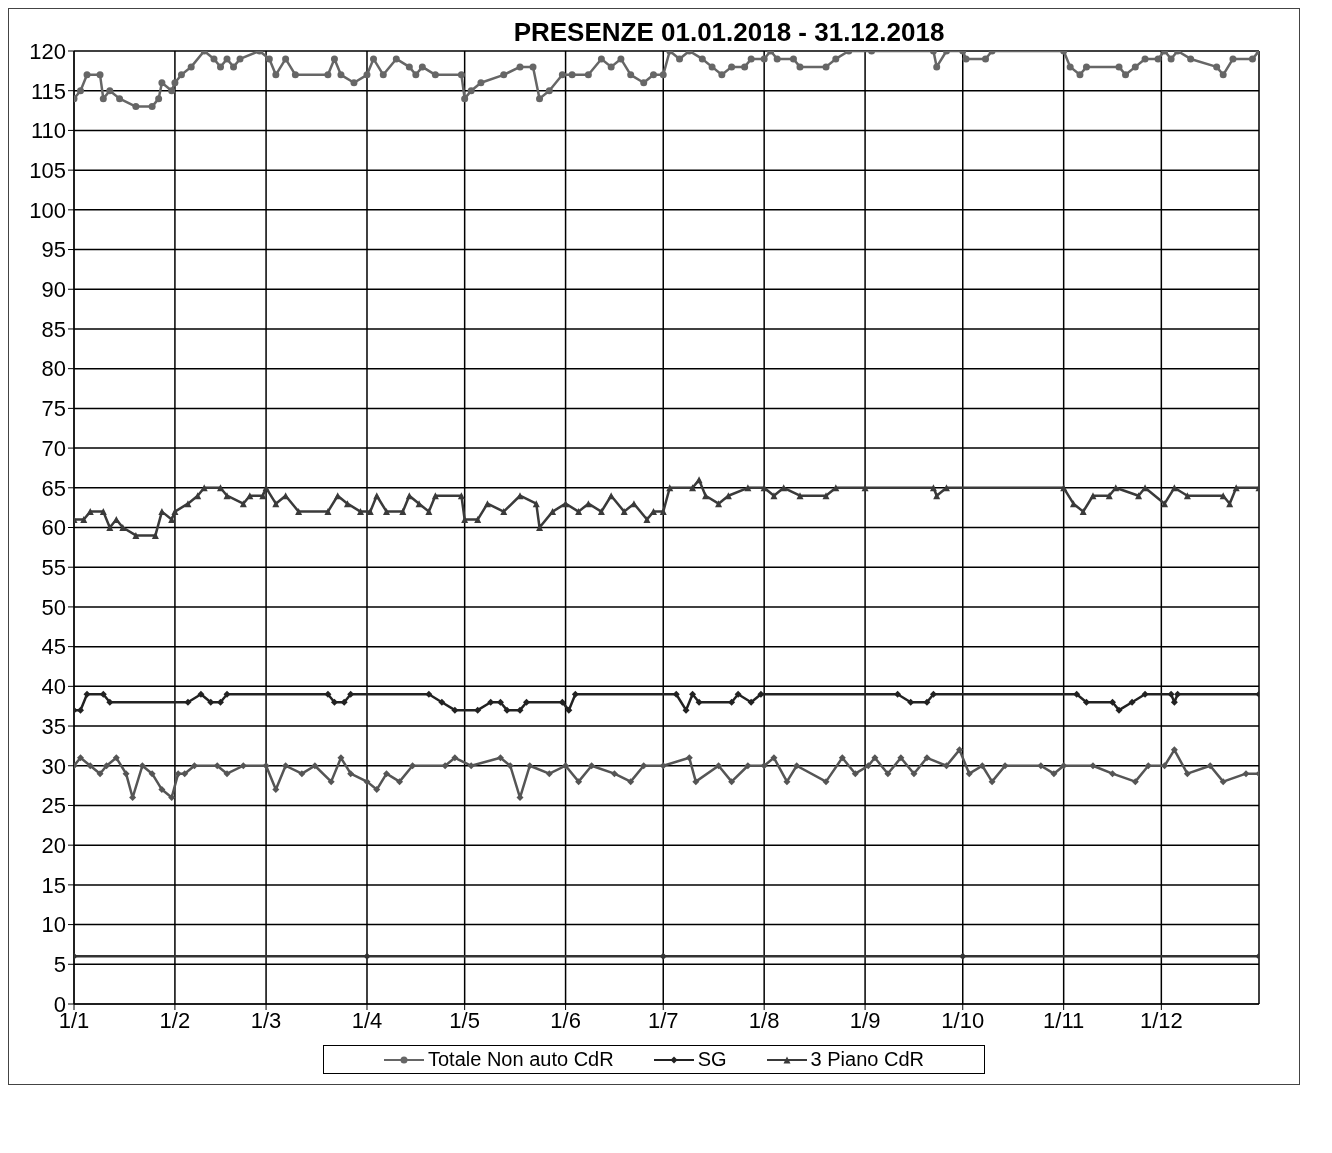 The image size is (1332, 1153). Describe the element at coordinates (47, 51) in the screenshot. I see `y-tick-label: 120` at that location.